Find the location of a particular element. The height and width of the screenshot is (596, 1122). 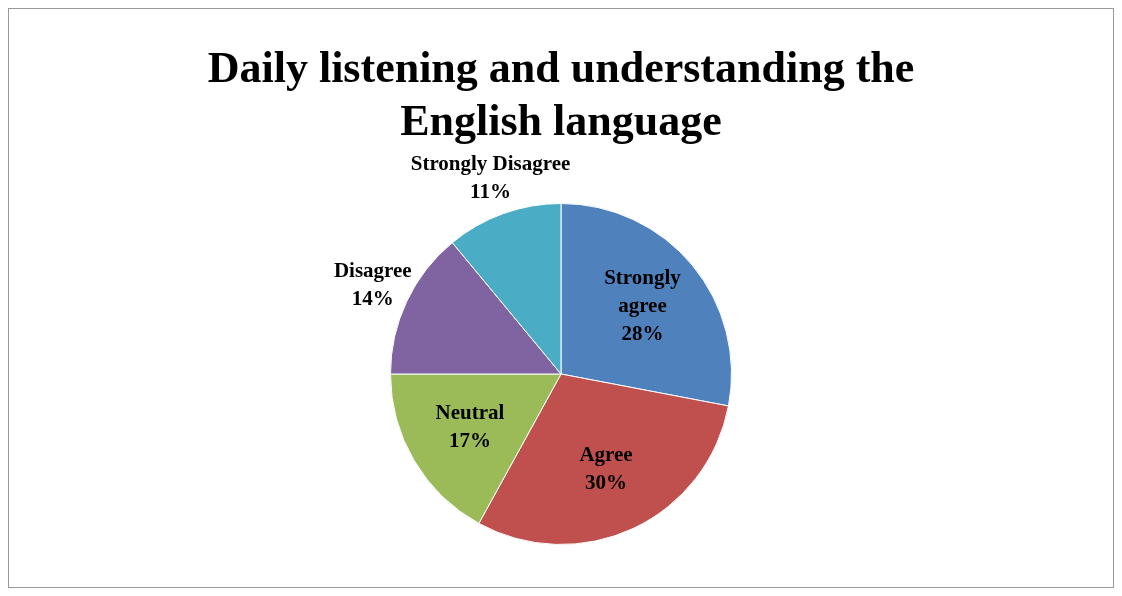

slice-label: Disagree is located at coordinates (372, 269).